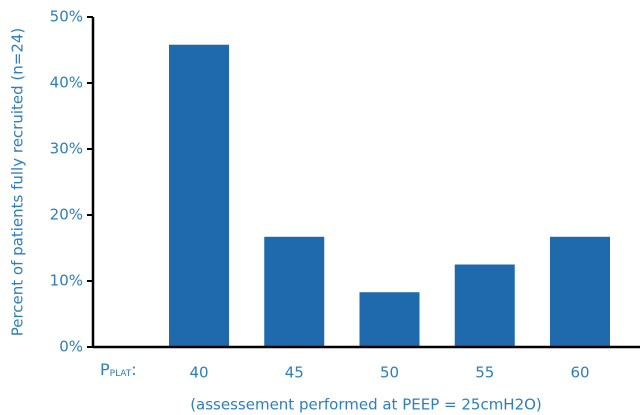  Describe the element at coordinates (66, 281) in the screenshot. I see `y-tick-label: 10%` at that location.